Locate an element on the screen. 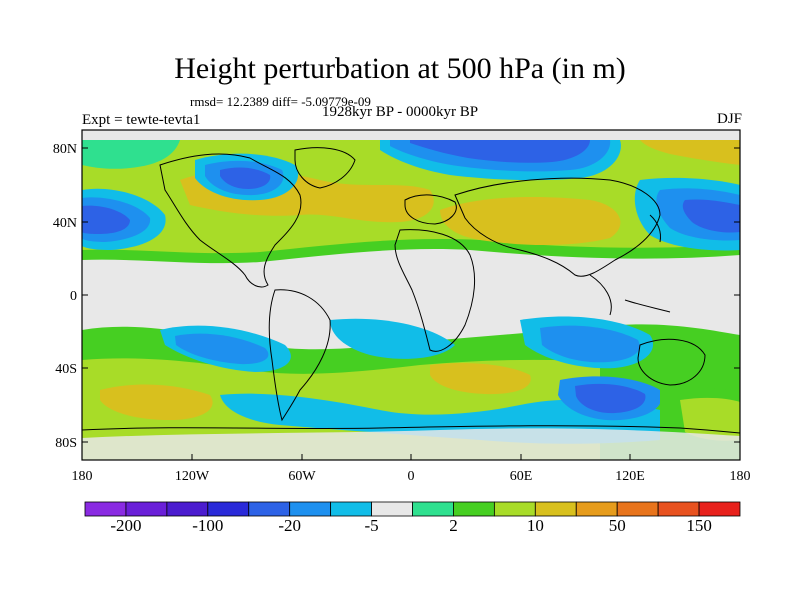  colorbar-tick-label: 10 is located at coordinates (535, 525).